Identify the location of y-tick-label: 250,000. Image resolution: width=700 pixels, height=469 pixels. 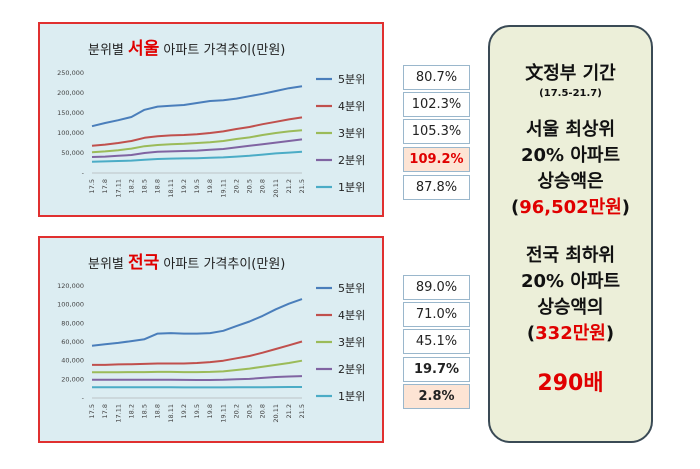
(70, 73).